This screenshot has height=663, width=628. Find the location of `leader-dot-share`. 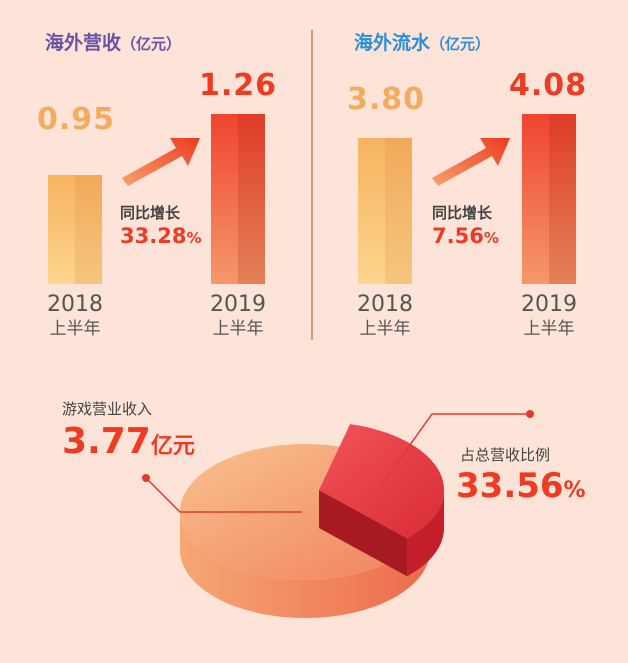

leader-dot-share is located at coordinates (530, 414).